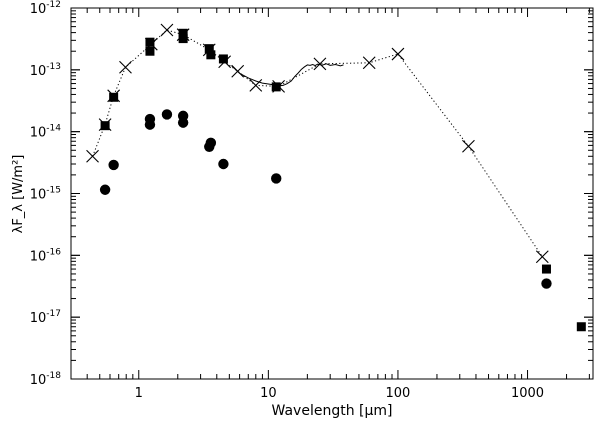  What do you see at coordinates (527, 393) in the screenshot?
I see `x-tick-label: 1000` at bounding box center [527, 393].